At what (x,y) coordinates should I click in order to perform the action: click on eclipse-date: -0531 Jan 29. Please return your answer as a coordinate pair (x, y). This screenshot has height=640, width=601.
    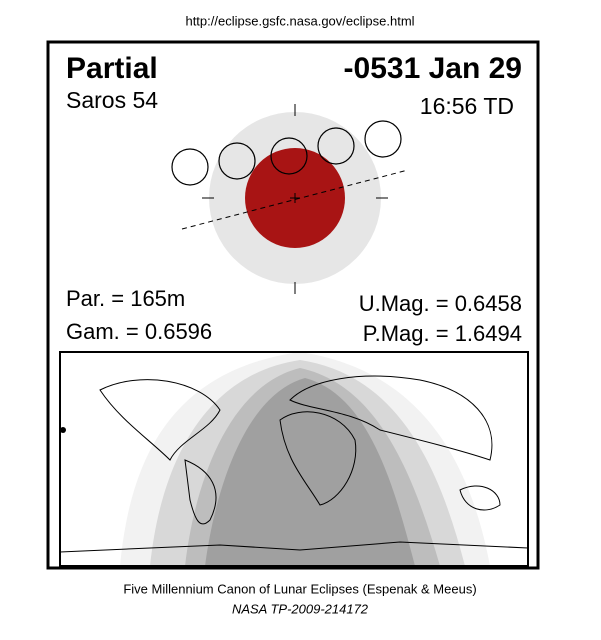
    Looking at the image, I should click on (433, 68).